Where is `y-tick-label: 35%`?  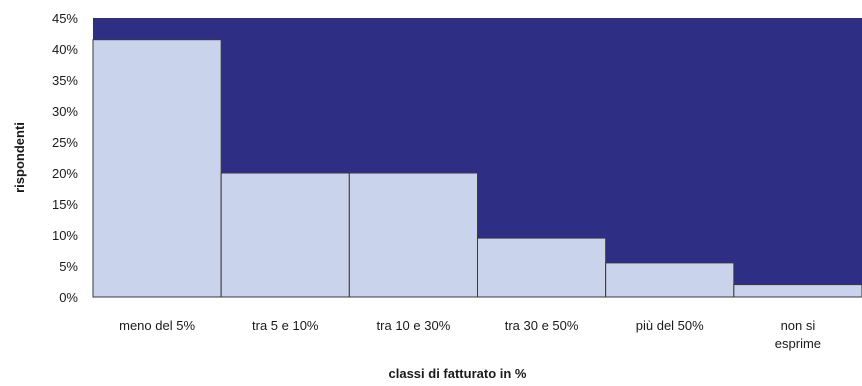 y-tick-label: 35% is located at coordinates (65, 80).